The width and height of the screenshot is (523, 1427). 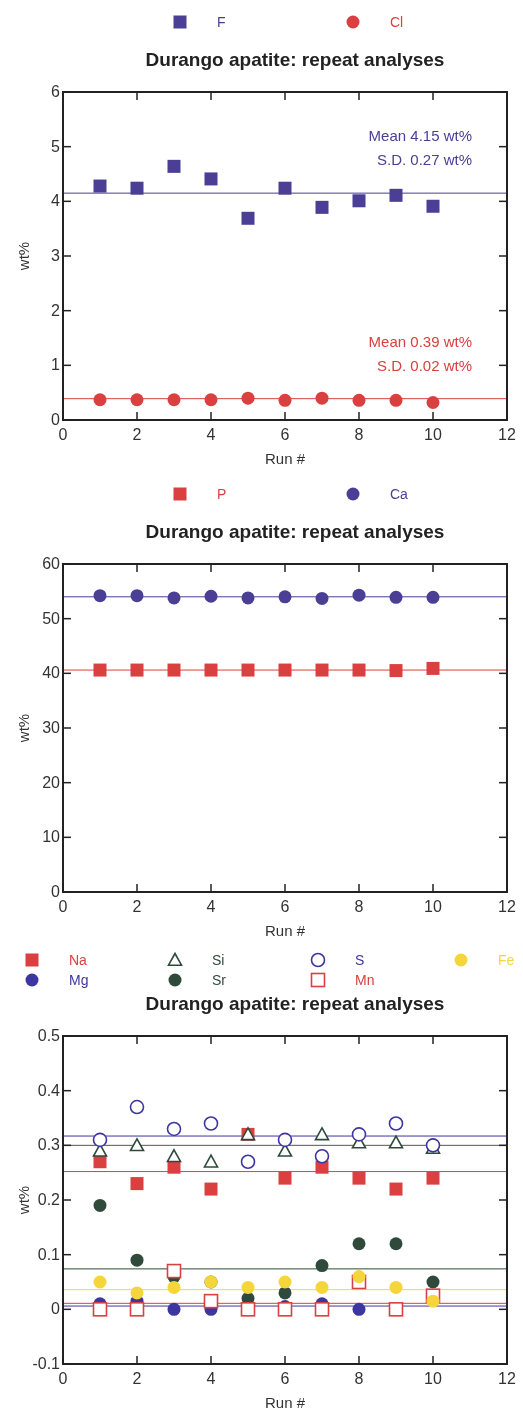 What do you see at coordinates (399, 494) in the screenshot?
I see `legend-label: Ca` at bounding box center [399, 494].